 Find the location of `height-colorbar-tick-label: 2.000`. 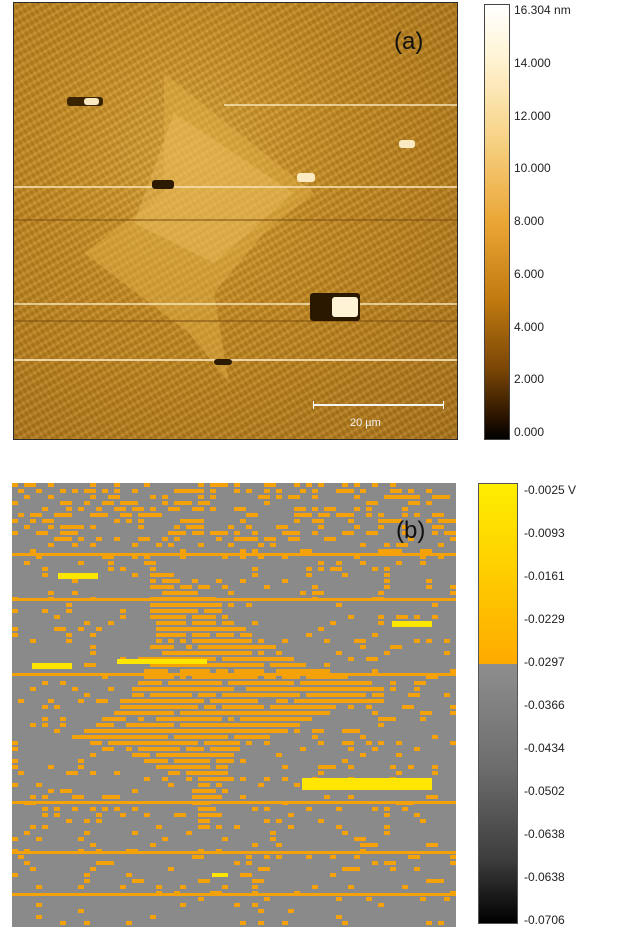

height-colorbar-tick-label: 2.000 is located at coordinates (529, 379).